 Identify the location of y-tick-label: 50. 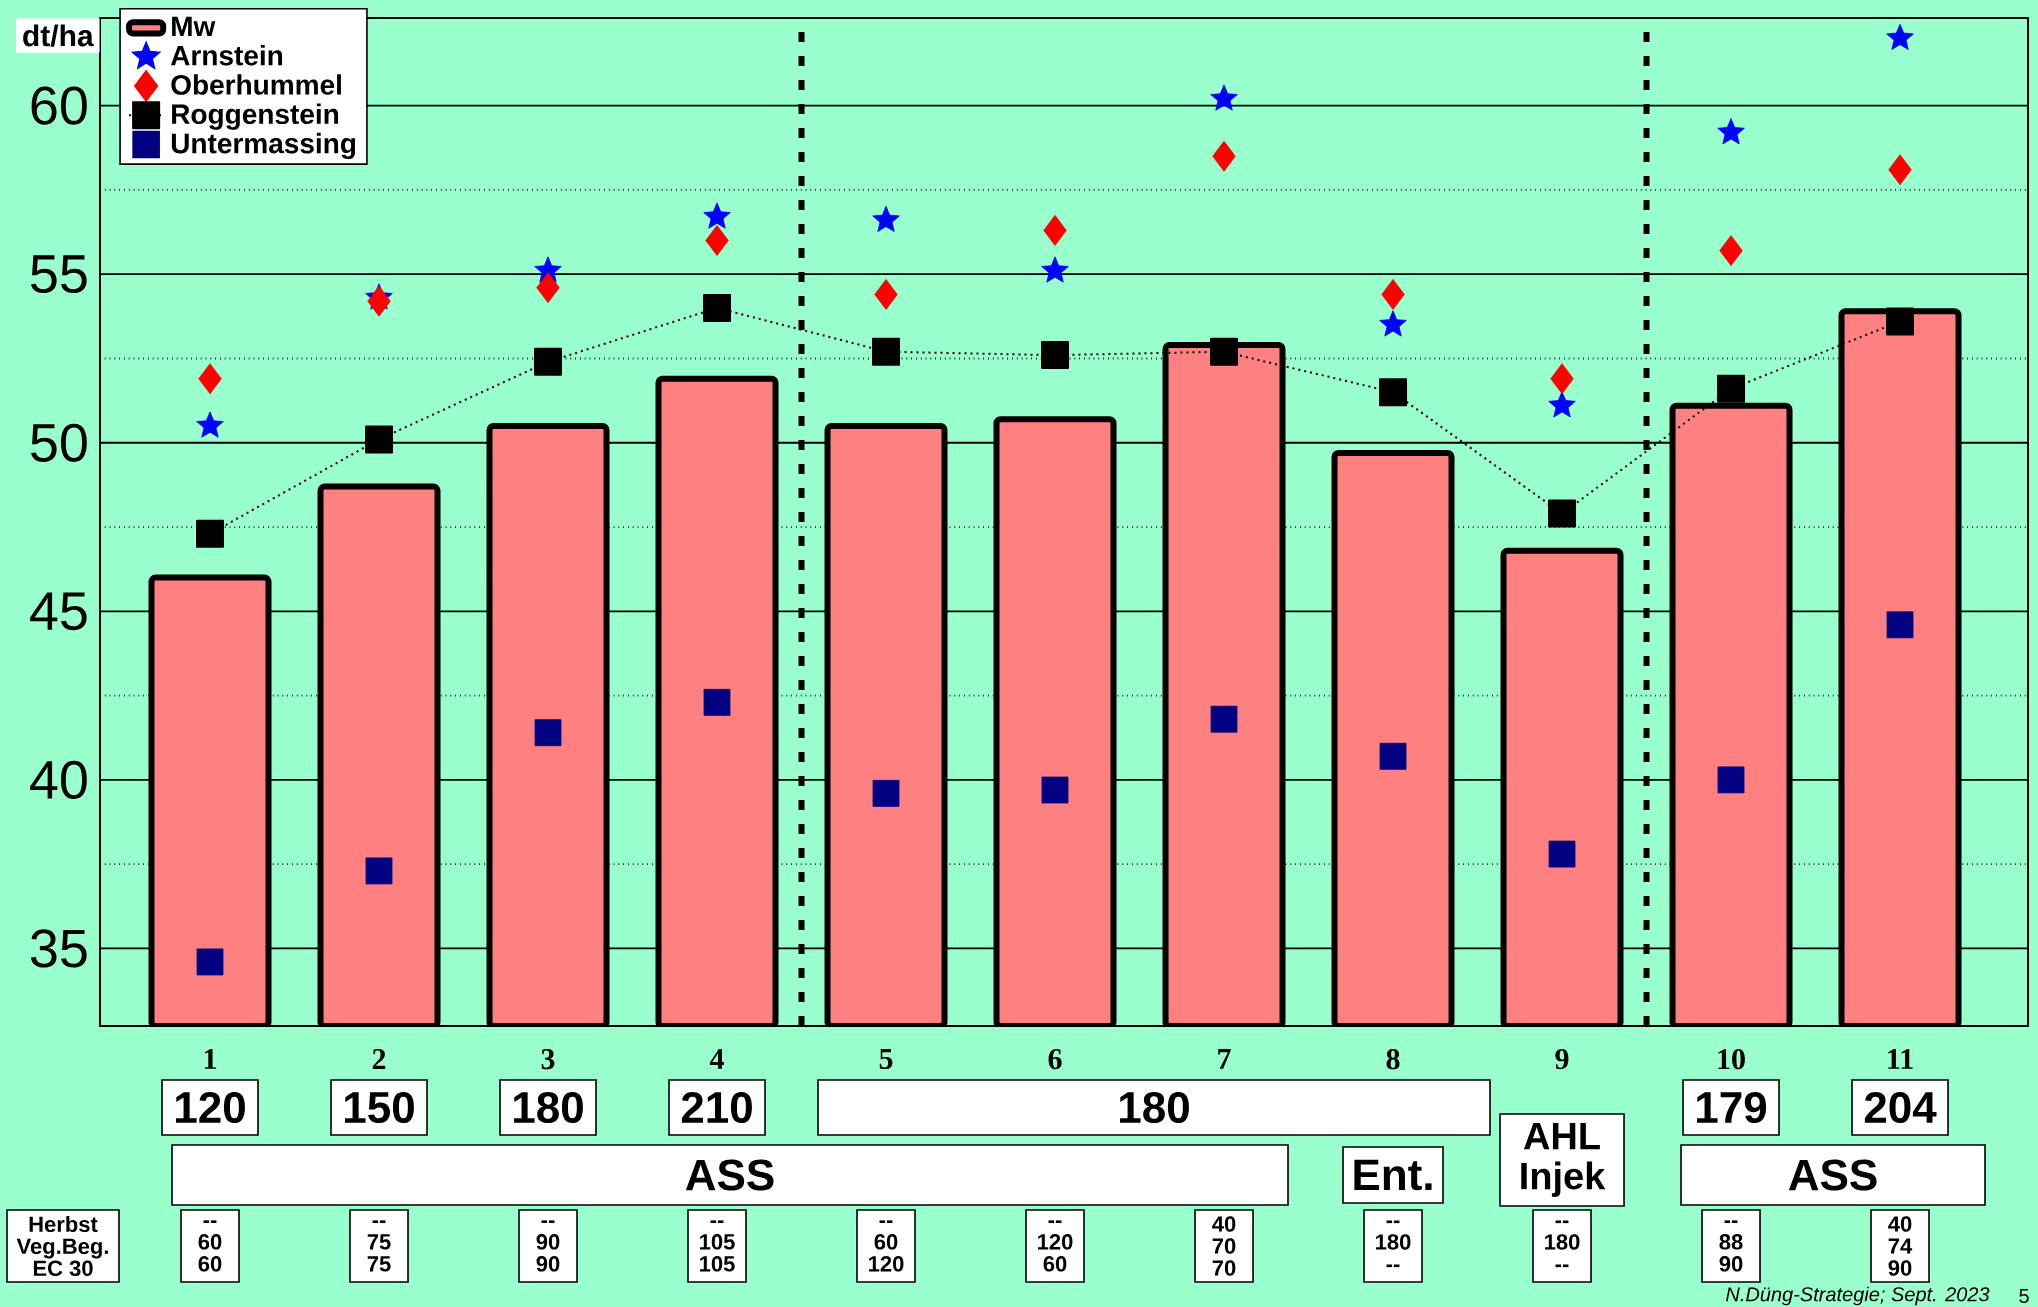
(59, 442).